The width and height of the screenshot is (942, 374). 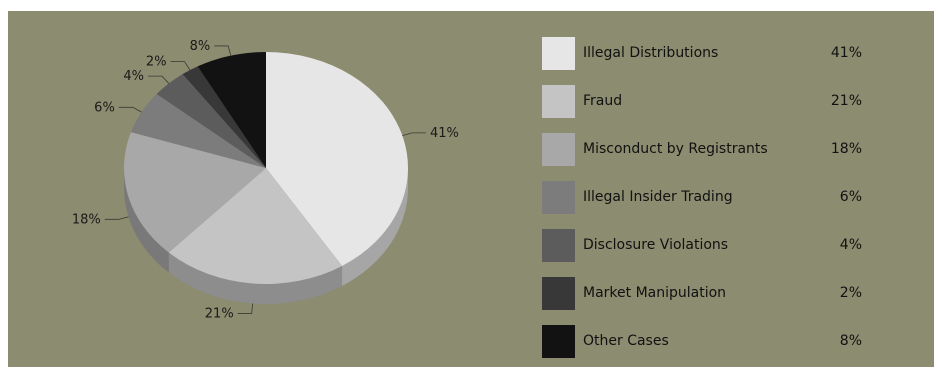 I want to click on pie-label-disclosure-violations: 4%, so click(x=133, y=76).